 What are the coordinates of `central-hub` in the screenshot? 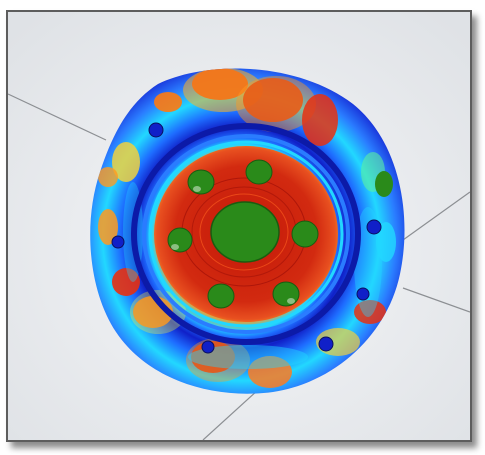 It's located at (246, 234).